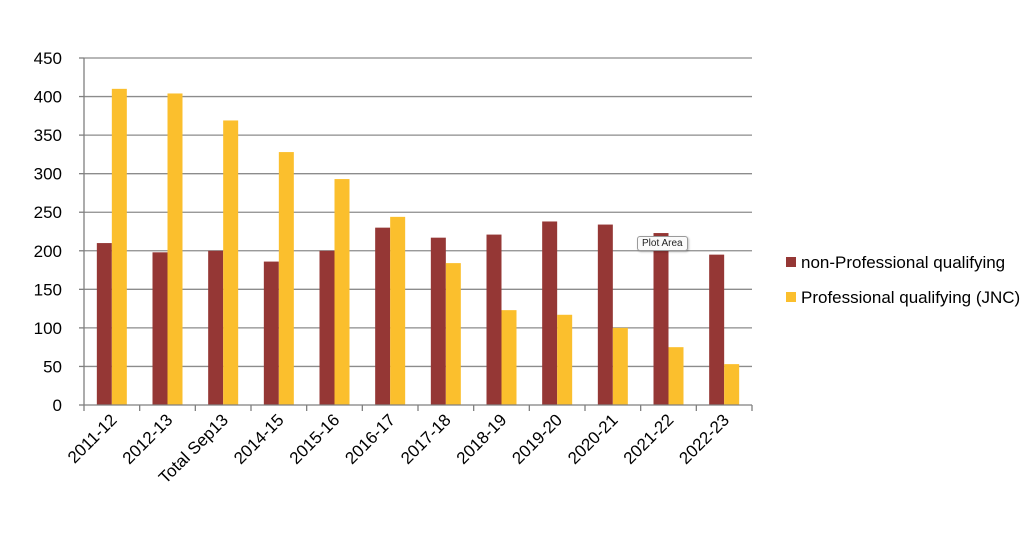 This screenshot has width=1024, height=536. What do you see at coordinates (48, 97) in the screenshot?
I see `y-tick-label: 400` at bounding box center [48, 97].